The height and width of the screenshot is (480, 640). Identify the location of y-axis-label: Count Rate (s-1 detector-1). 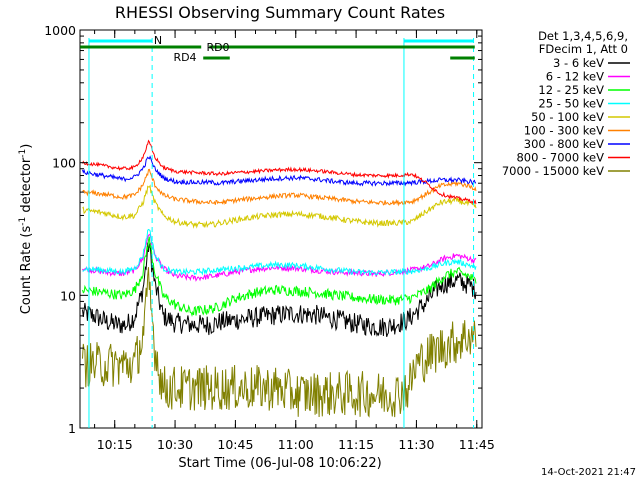
(26, 229).